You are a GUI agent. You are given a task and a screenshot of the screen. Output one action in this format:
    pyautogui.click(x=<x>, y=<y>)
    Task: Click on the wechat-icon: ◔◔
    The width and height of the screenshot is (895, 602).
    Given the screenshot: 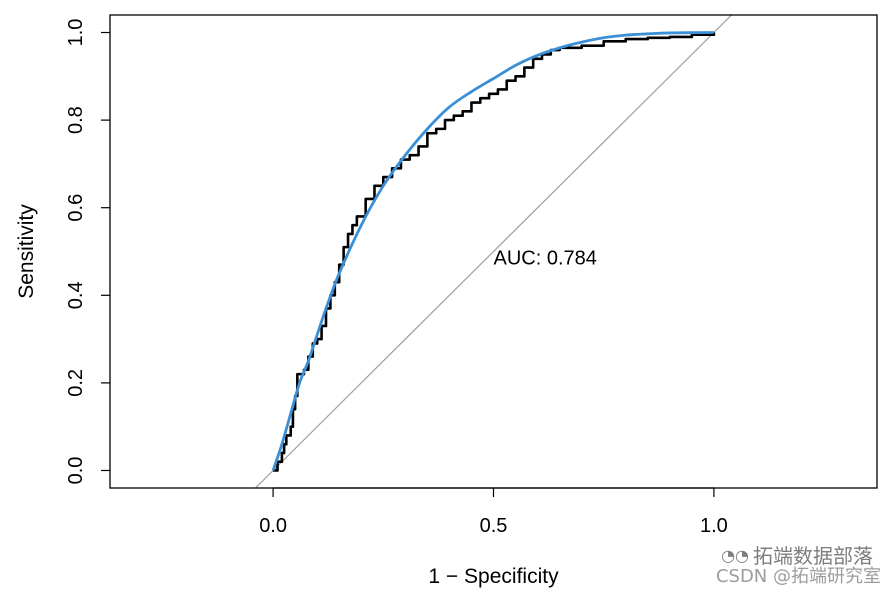 What is the action you would take?
    pyautogui.click(x=735, y=555)
    